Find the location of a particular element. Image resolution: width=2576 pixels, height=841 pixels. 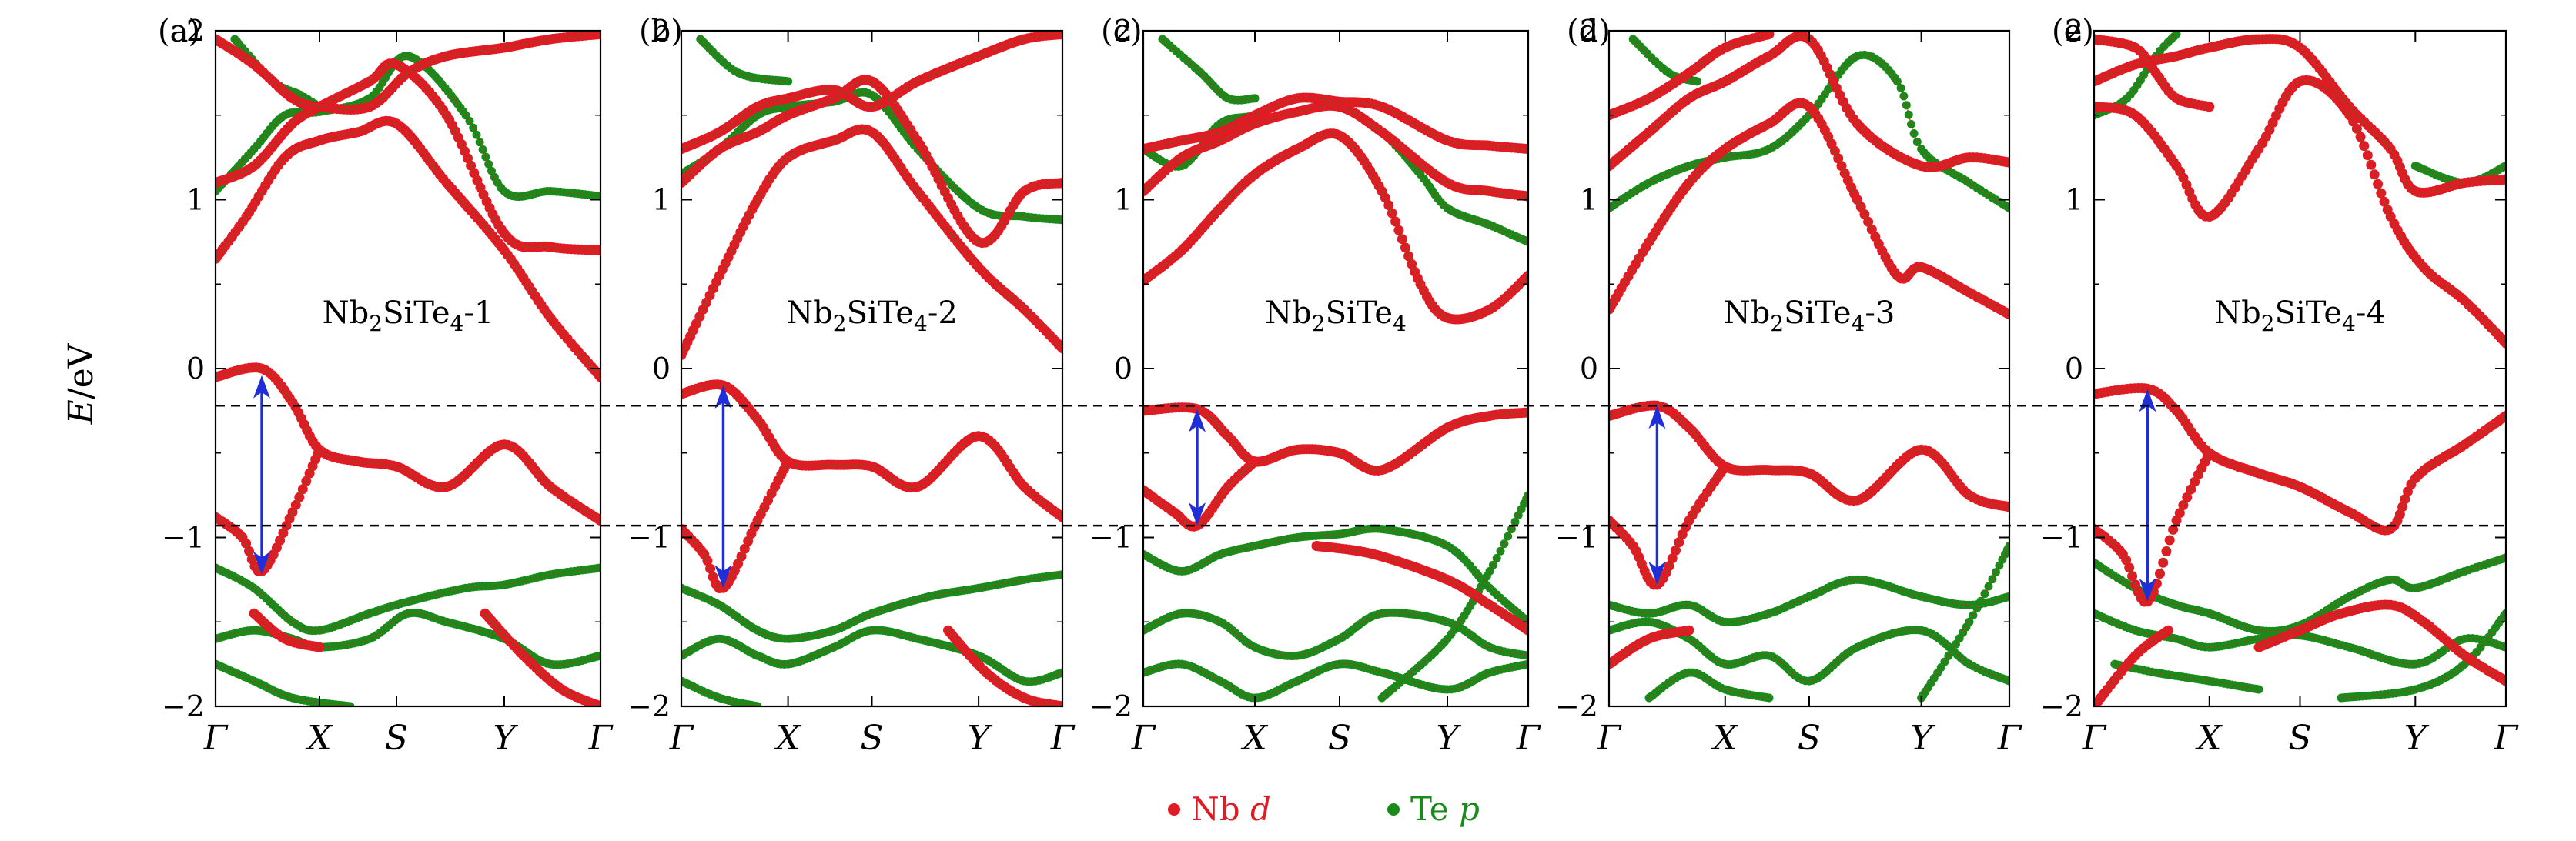

panel-label: (a) is located at coordinates (179, 31).